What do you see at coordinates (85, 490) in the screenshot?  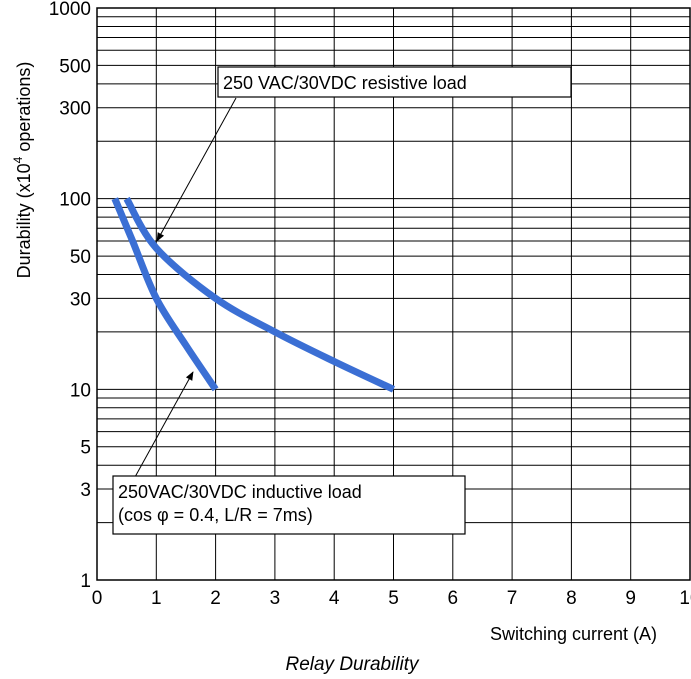 I see `y-tick-label: 3` at bounding box center [85, 490].